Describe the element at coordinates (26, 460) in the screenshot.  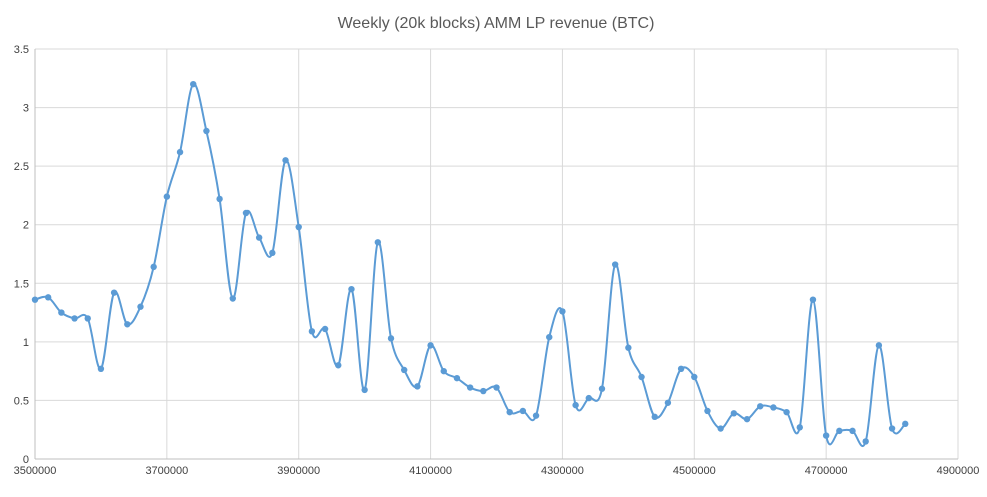
I see `y-tick-label: 0` at that location.